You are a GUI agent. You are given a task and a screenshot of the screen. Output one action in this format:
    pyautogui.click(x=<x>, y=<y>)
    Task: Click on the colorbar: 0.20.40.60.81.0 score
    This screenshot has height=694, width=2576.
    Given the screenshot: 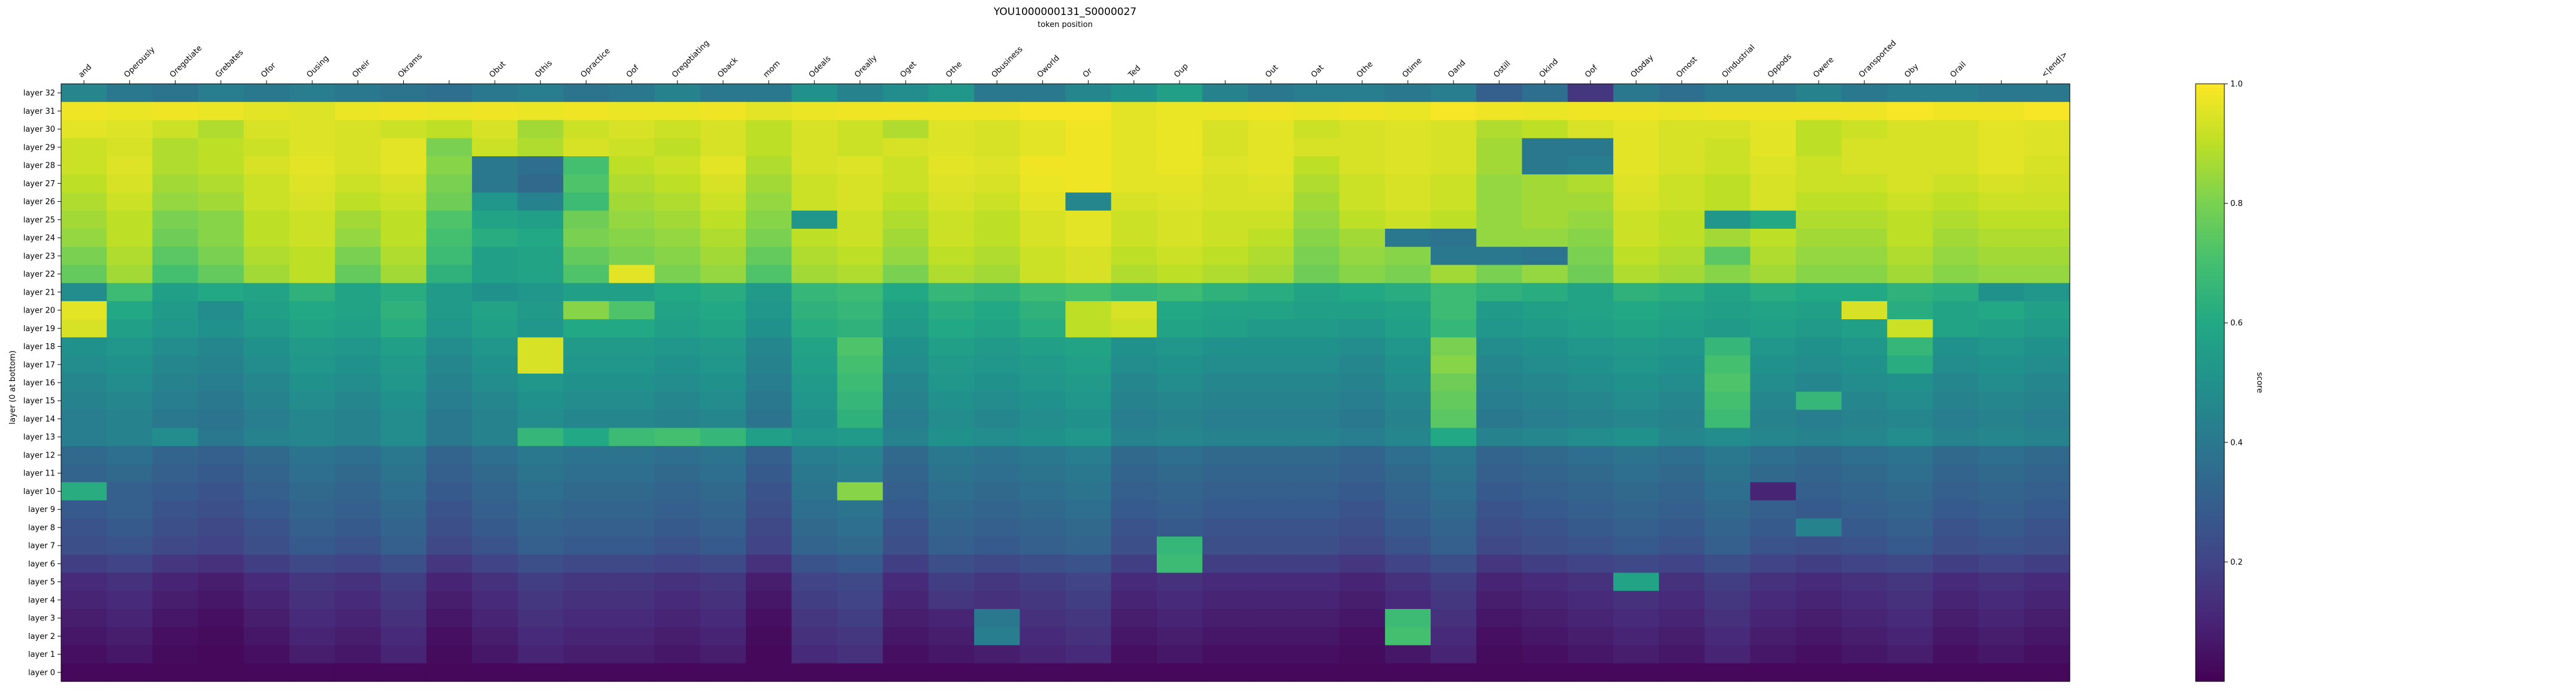 What is the action you would take?
    pyautogui.click(x=2229, y=381)
    